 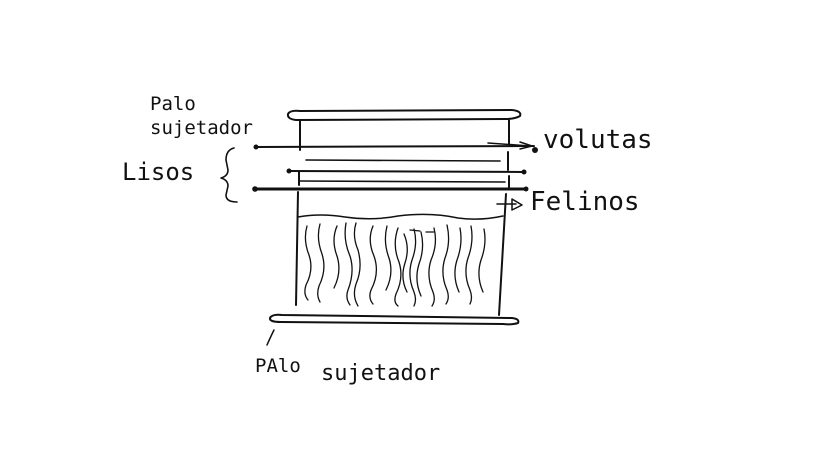 What do you see at coordinates (394, 319) in the screenshot?
I see `bottom-holder-stick` at bounding box center [394, 319].